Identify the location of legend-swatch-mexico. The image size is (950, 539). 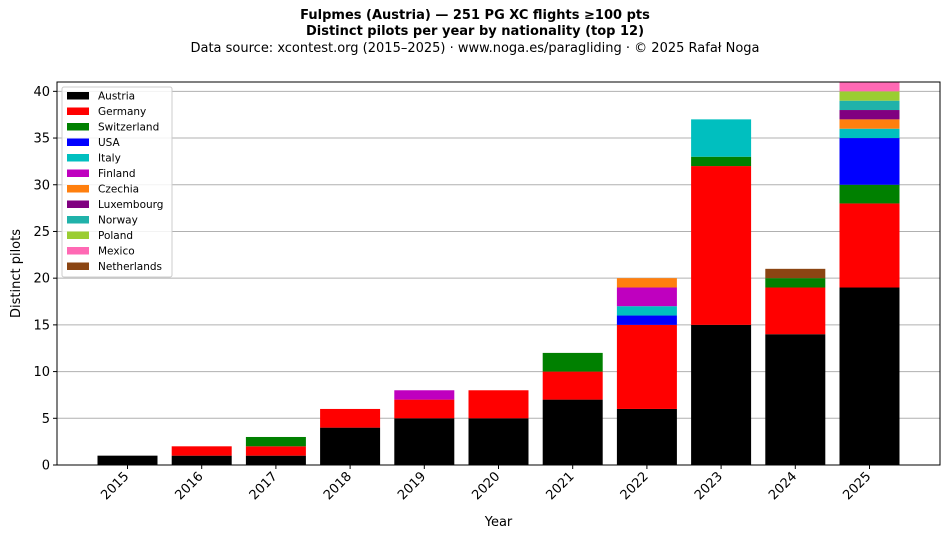
(78, 251).